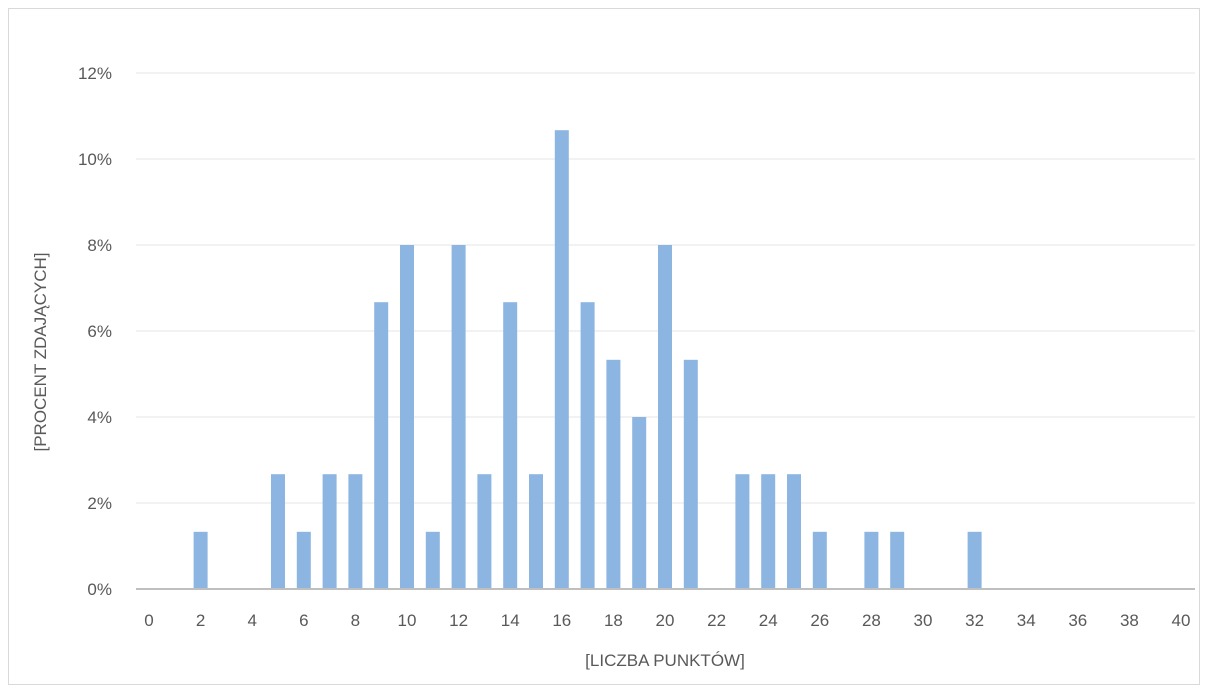  I want to click on y-axis-title: [PROCENT ZDAJĄCYCH], so click(40, 352).